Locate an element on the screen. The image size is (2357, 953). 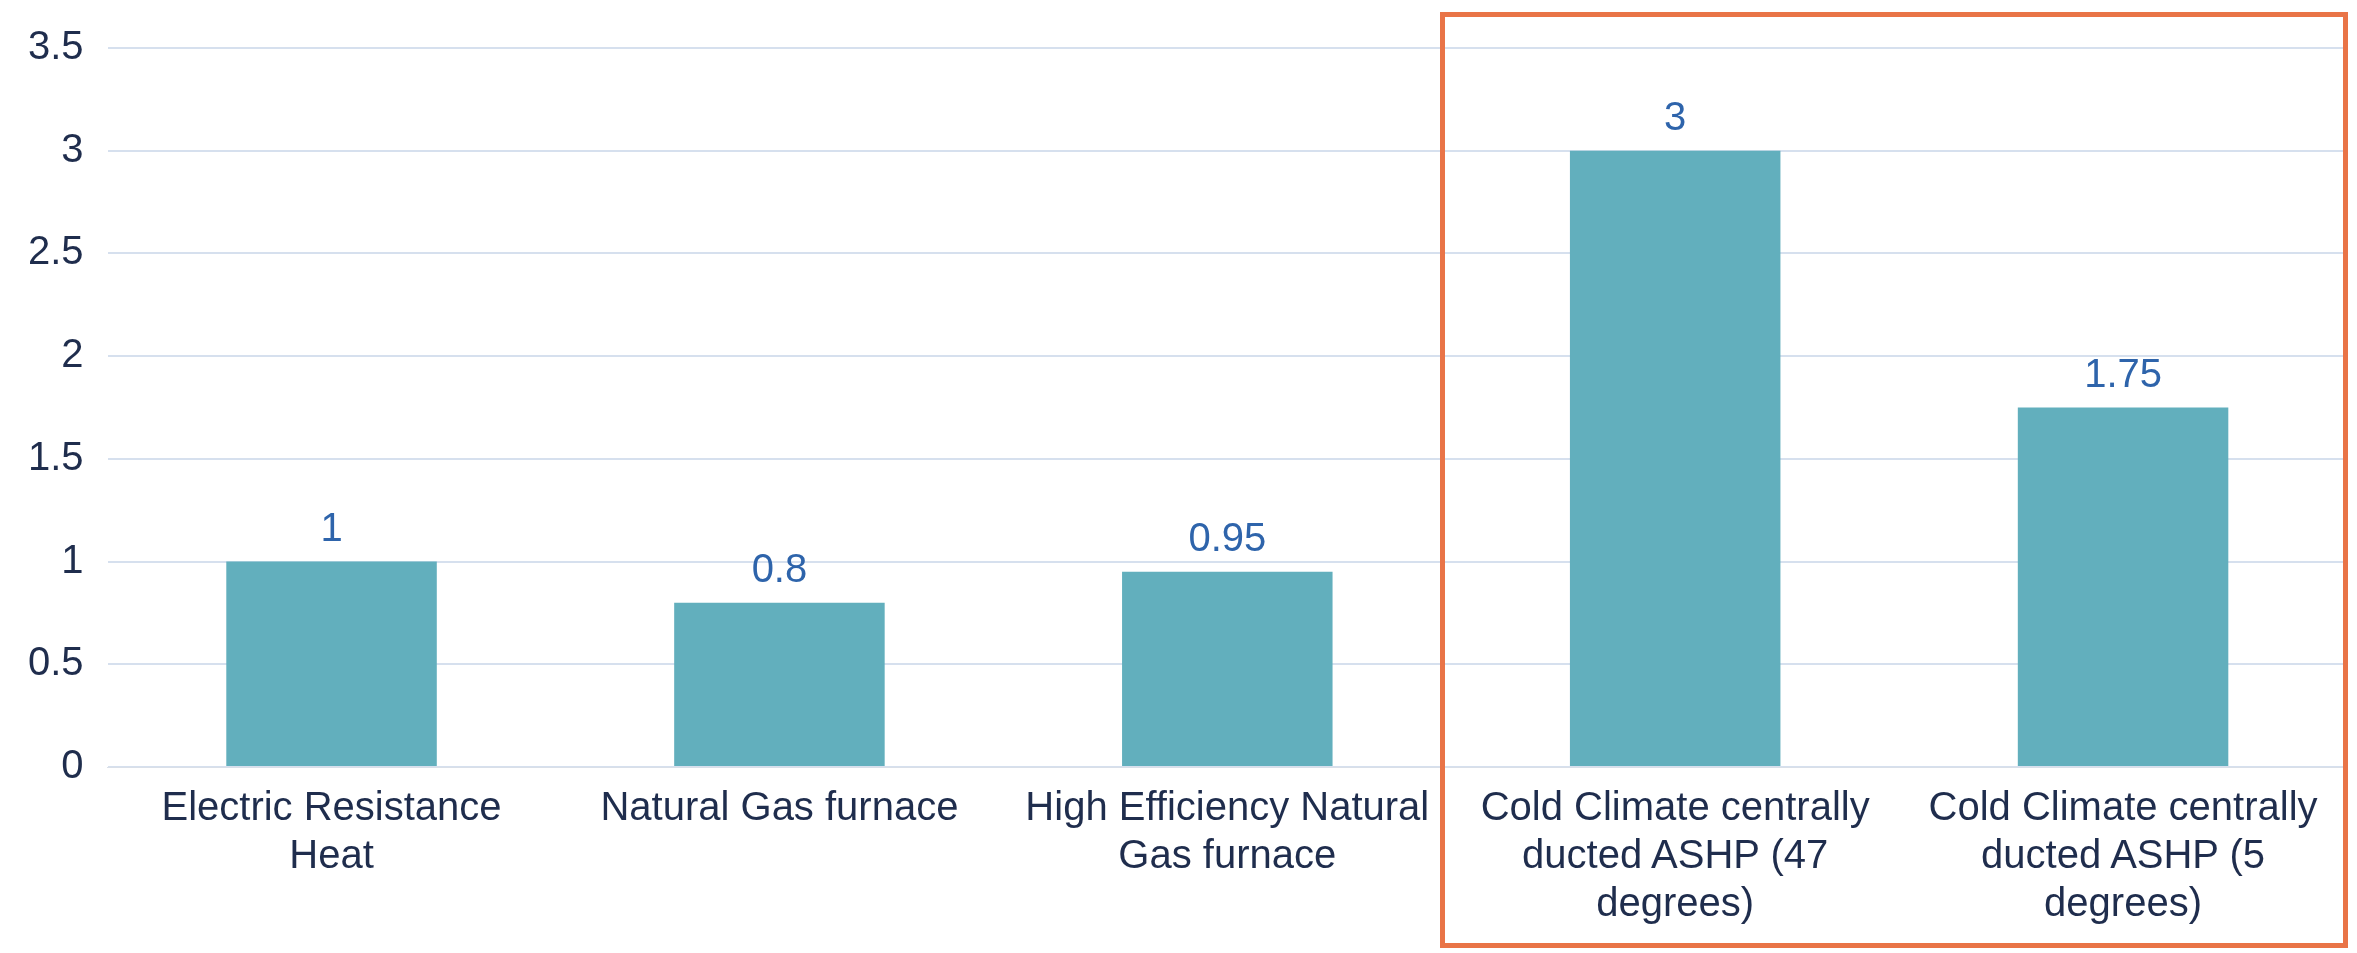
y-tick-label: 3 is located at coordinates (72, 147).